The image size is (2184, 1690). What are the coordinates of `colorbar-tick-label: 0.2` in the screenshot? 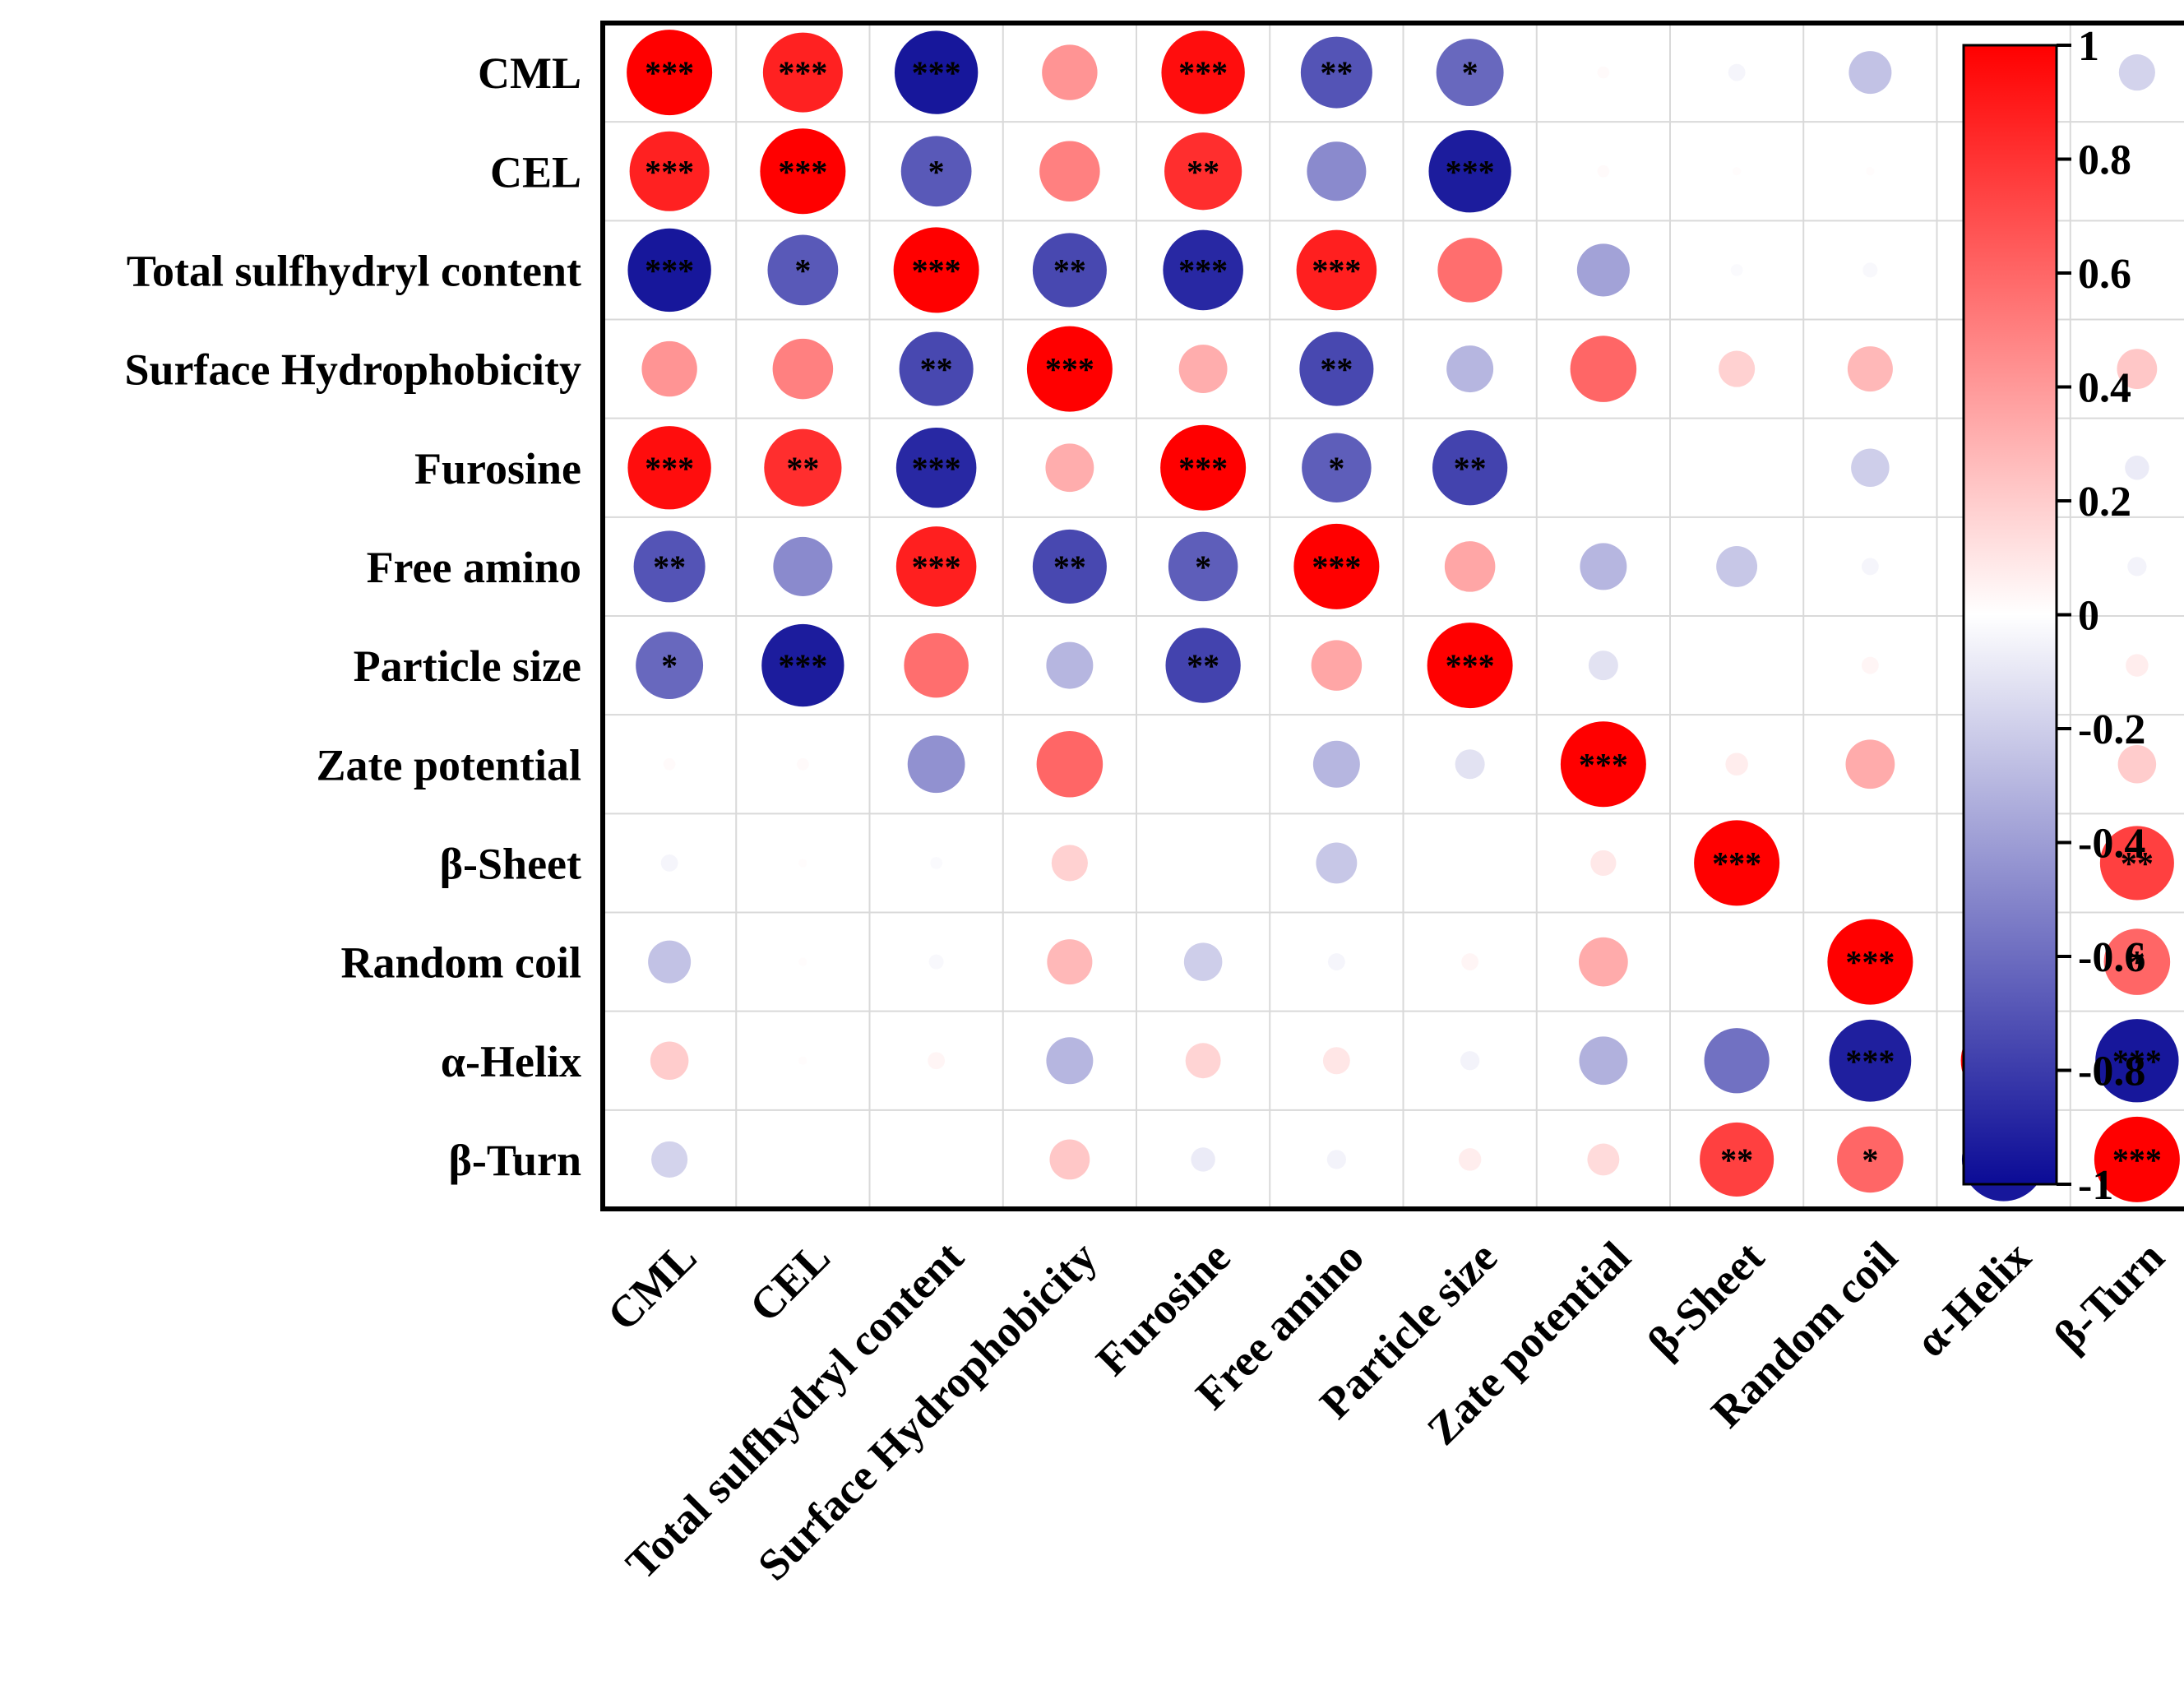 It's located at (2104, 503).